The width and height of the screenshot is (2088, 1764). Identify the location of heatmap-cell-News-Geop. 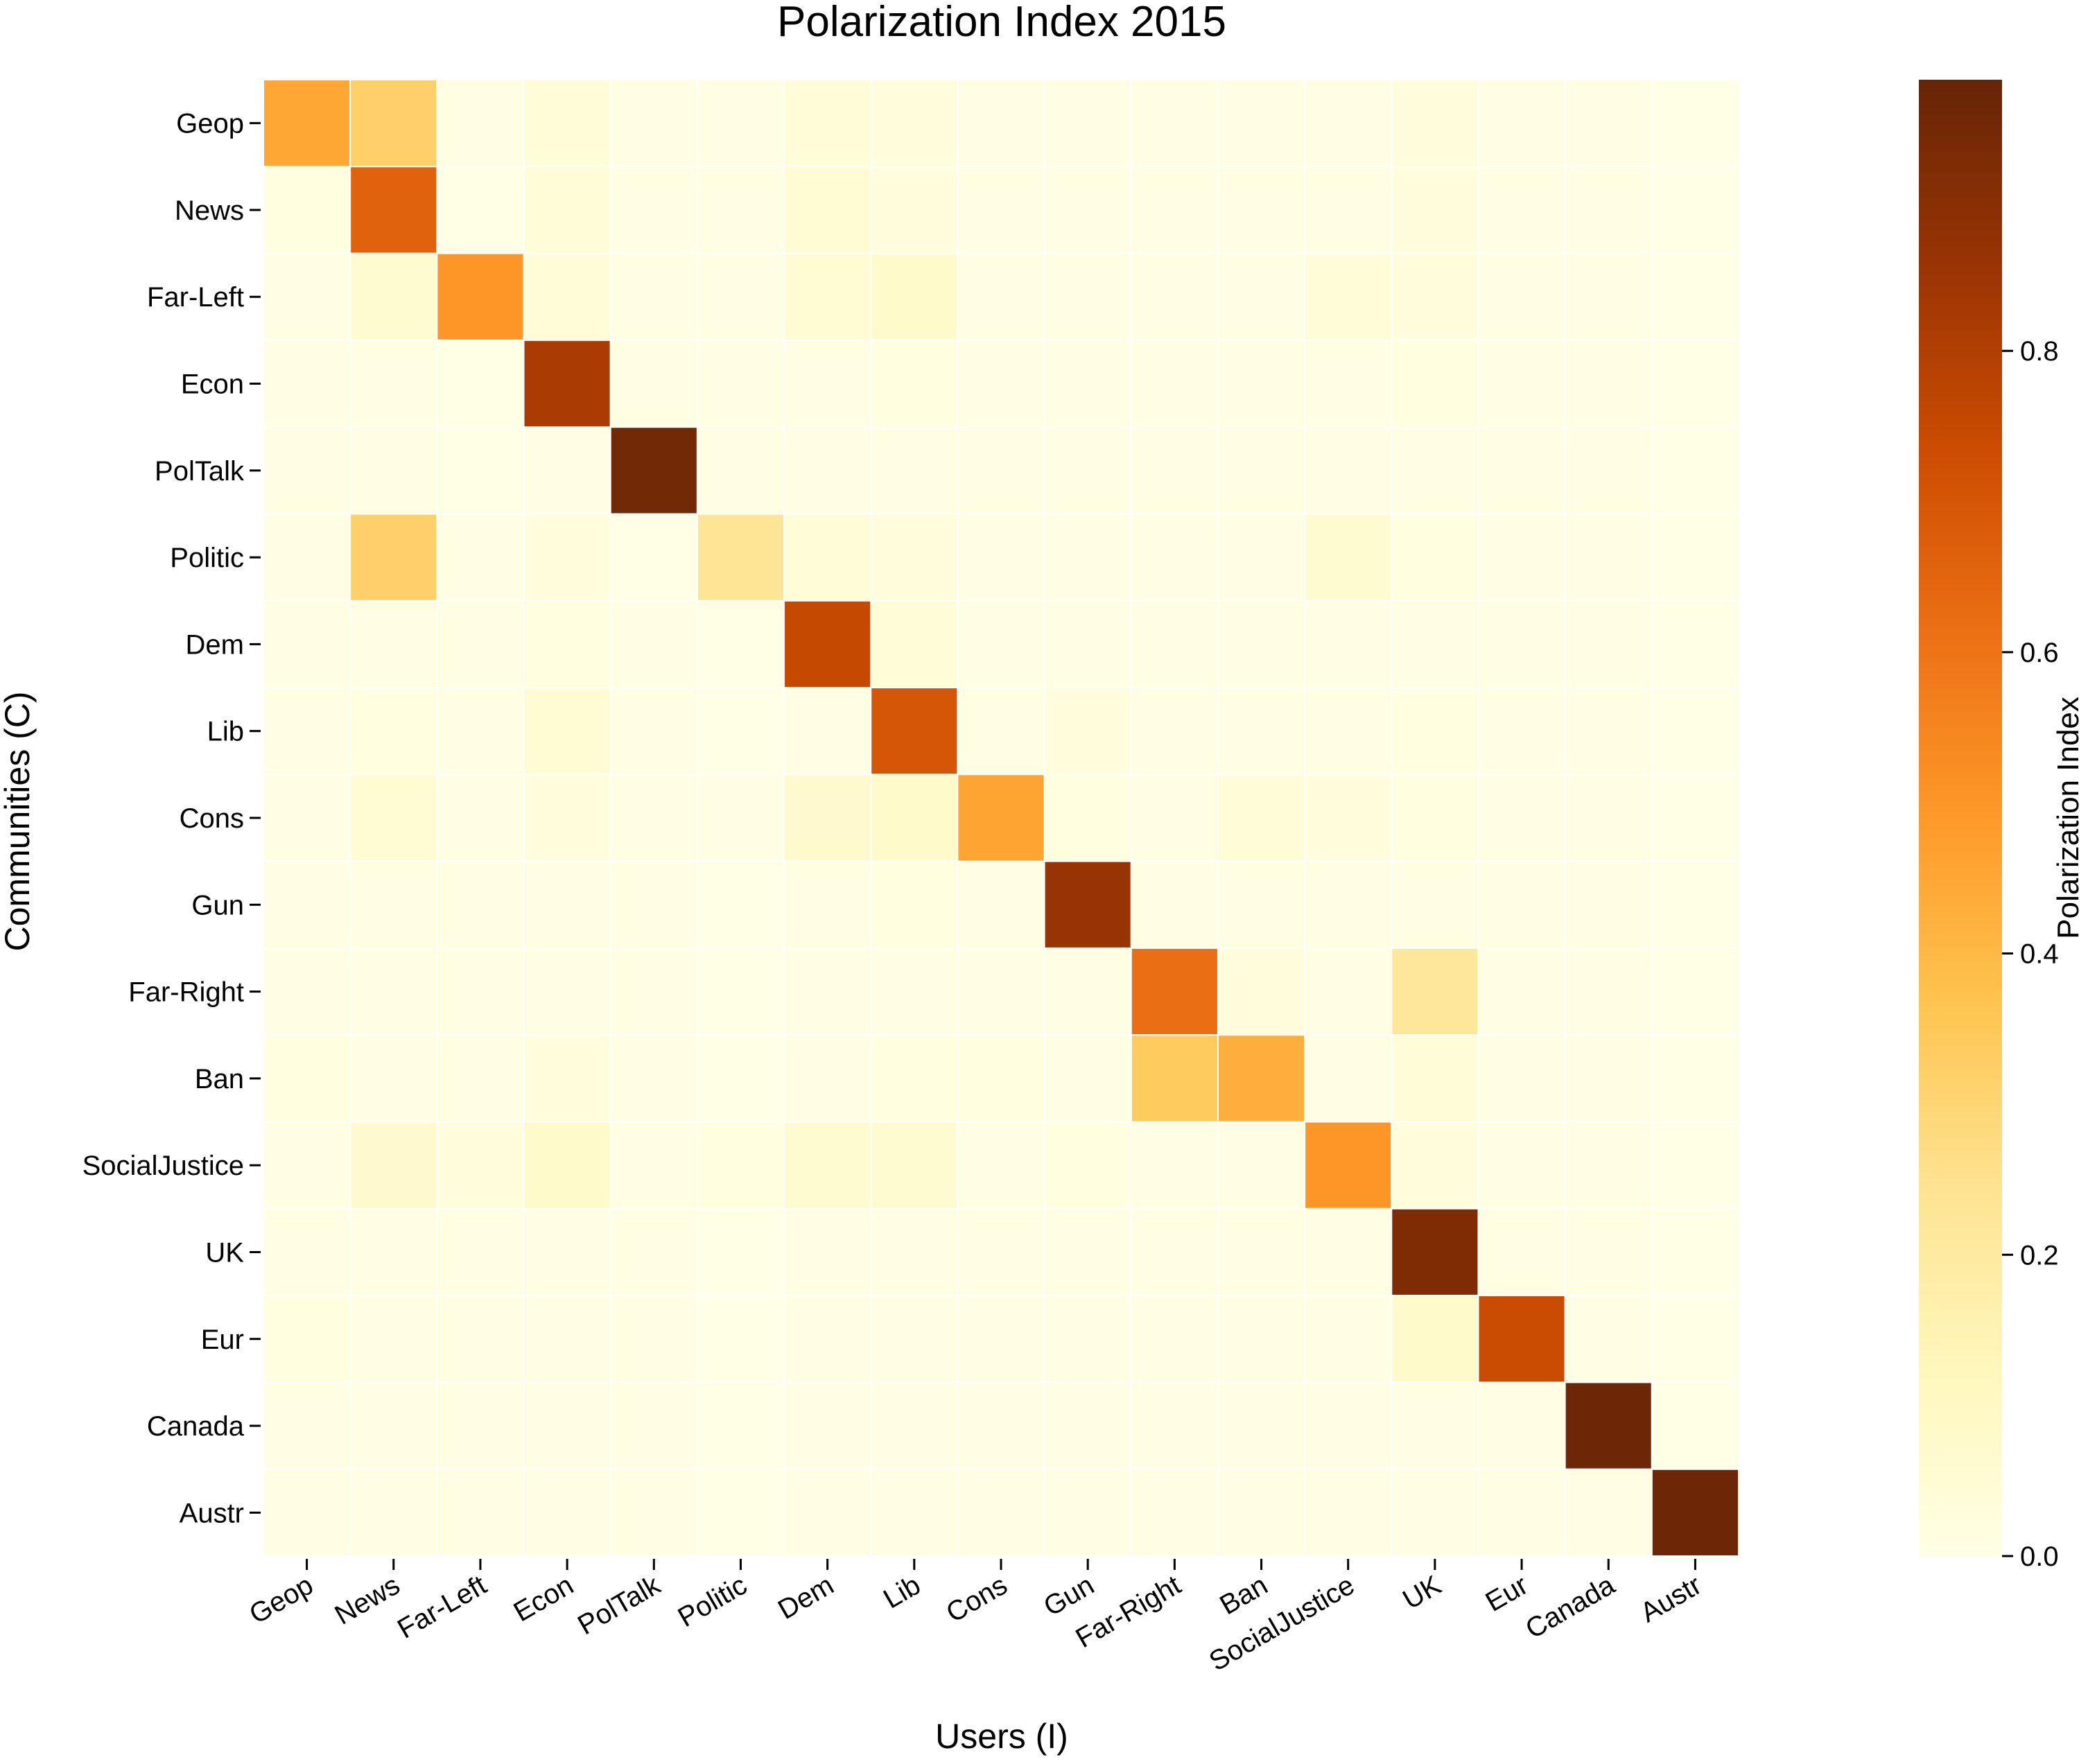
(307, 210).